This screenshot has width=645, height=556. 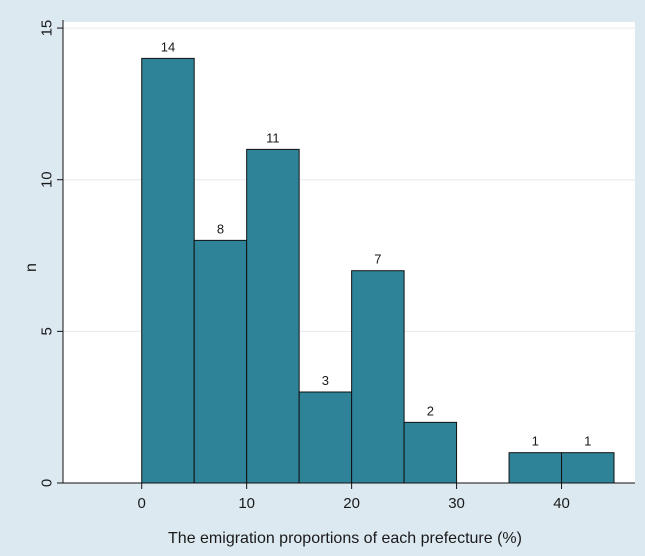 What do you see at coordinates (535, 441) in the screenshot?
I see `data-label-35-40: 1` at bounding box center [535, 441].